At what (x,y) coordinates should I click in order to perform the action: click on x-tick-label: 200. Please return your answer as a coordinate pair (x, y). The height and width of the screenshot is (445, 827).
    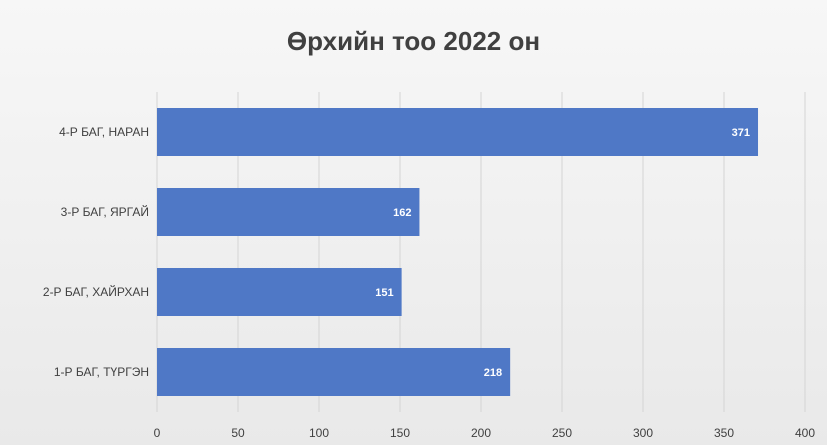
    Looking at the image, I should click on (481, 433).